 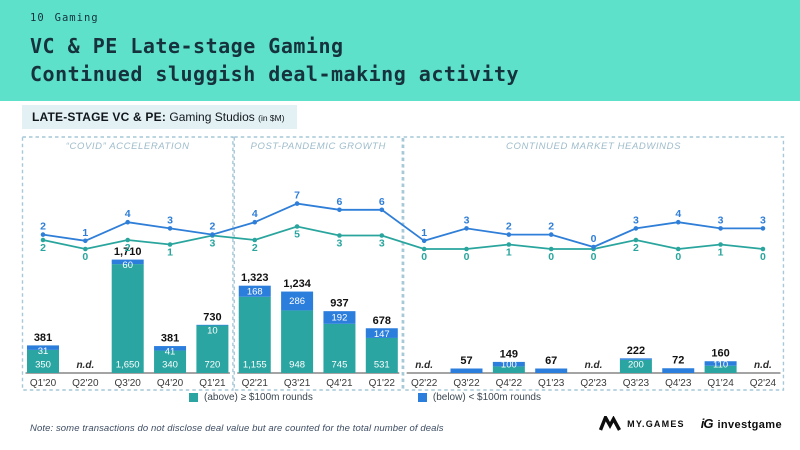 I want to click on line-below-100m-value: 0, so click(x=594, y=239).